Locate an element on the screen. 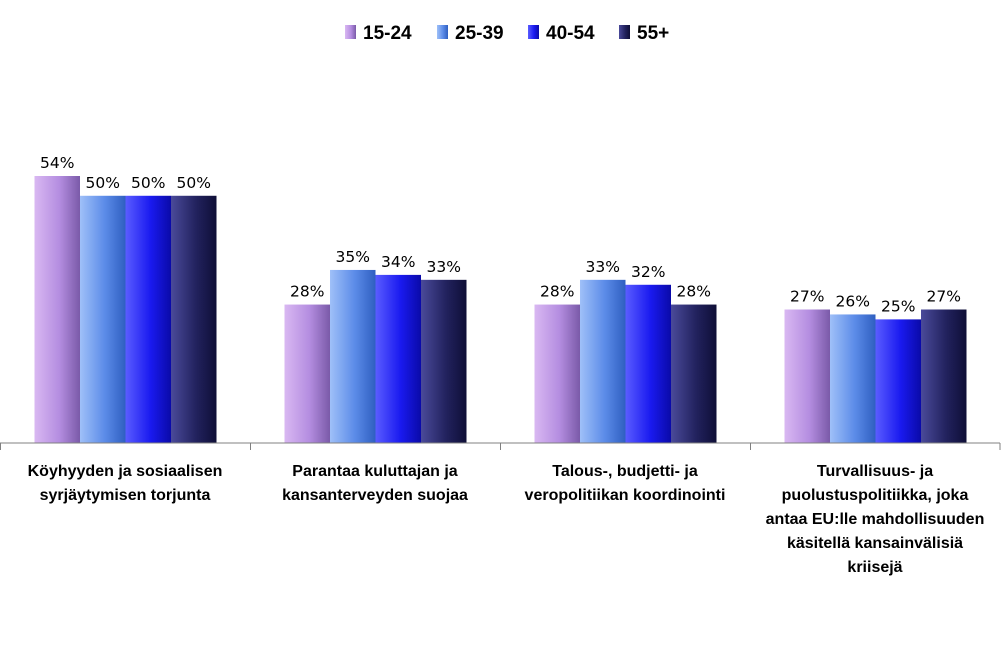 Image resolution: width=1008 pixels, height=661 pixels. data-label-15-24-cat1: 54% is located at coordinates (57, 163).